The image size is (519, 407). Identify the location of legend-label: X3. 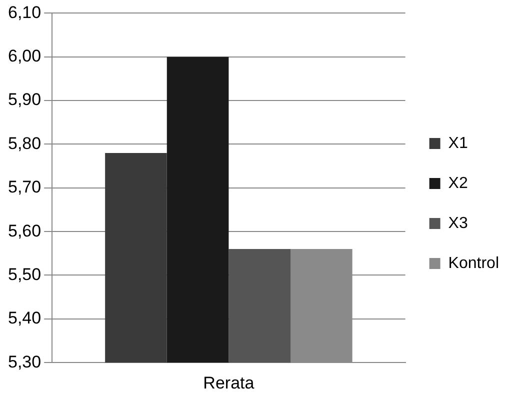
(458, 223).